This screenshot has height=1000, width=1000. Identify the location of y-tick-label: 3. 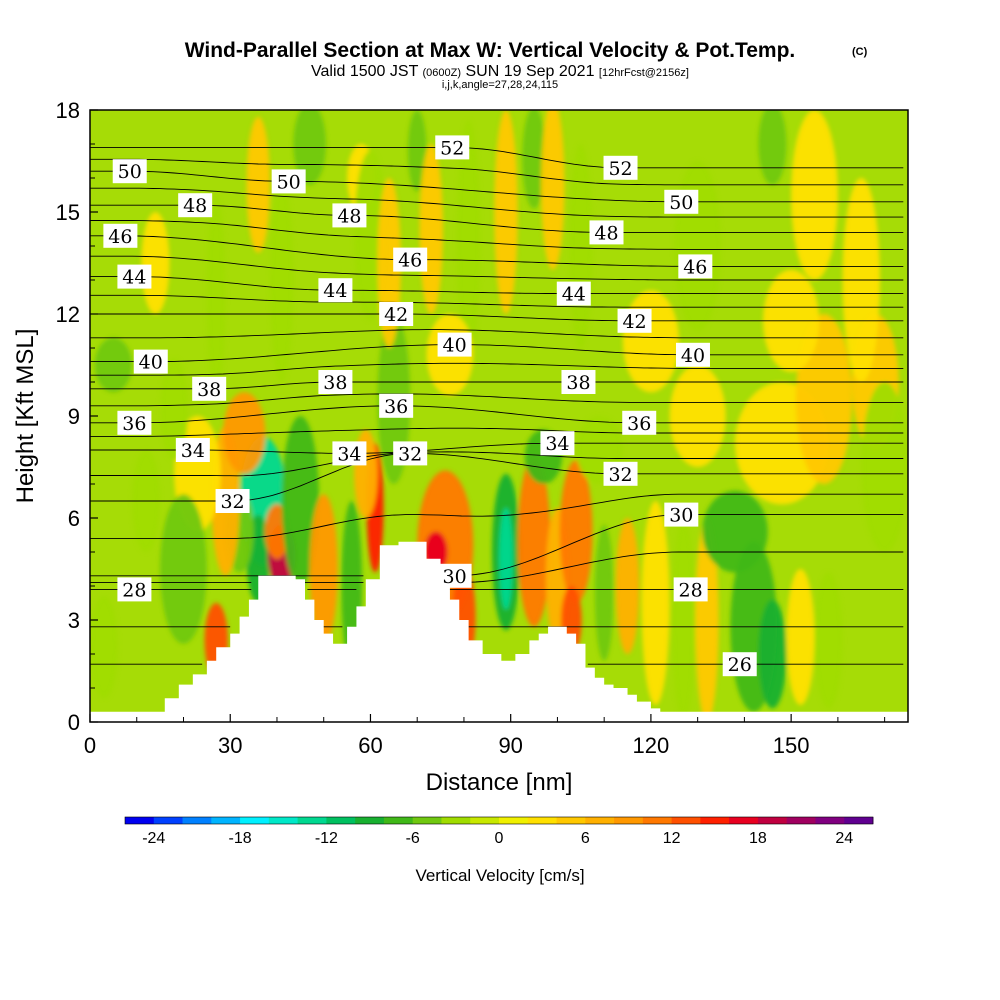
(74, 620).